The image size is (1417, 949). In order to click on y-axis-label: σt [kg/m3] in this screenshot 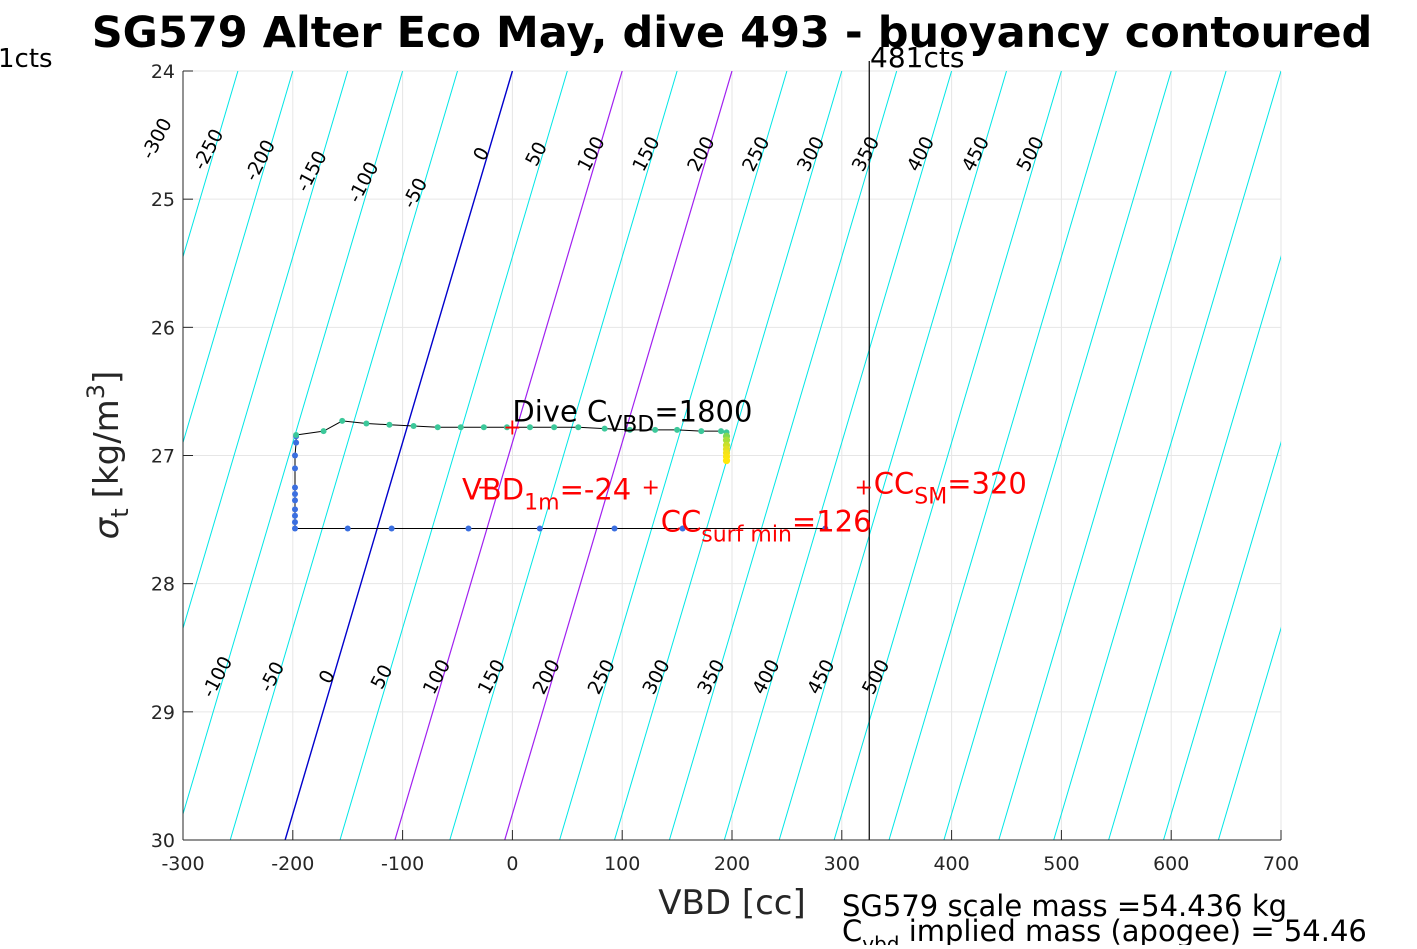, I will do `click(108, 455)`.